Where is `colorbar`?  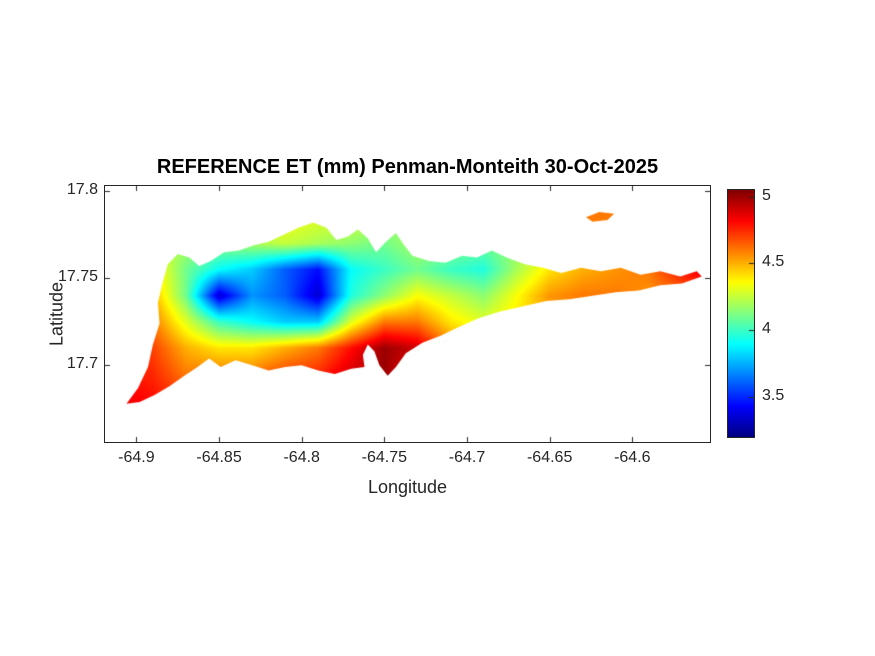
colorbar is located at coordinates (741, 313).